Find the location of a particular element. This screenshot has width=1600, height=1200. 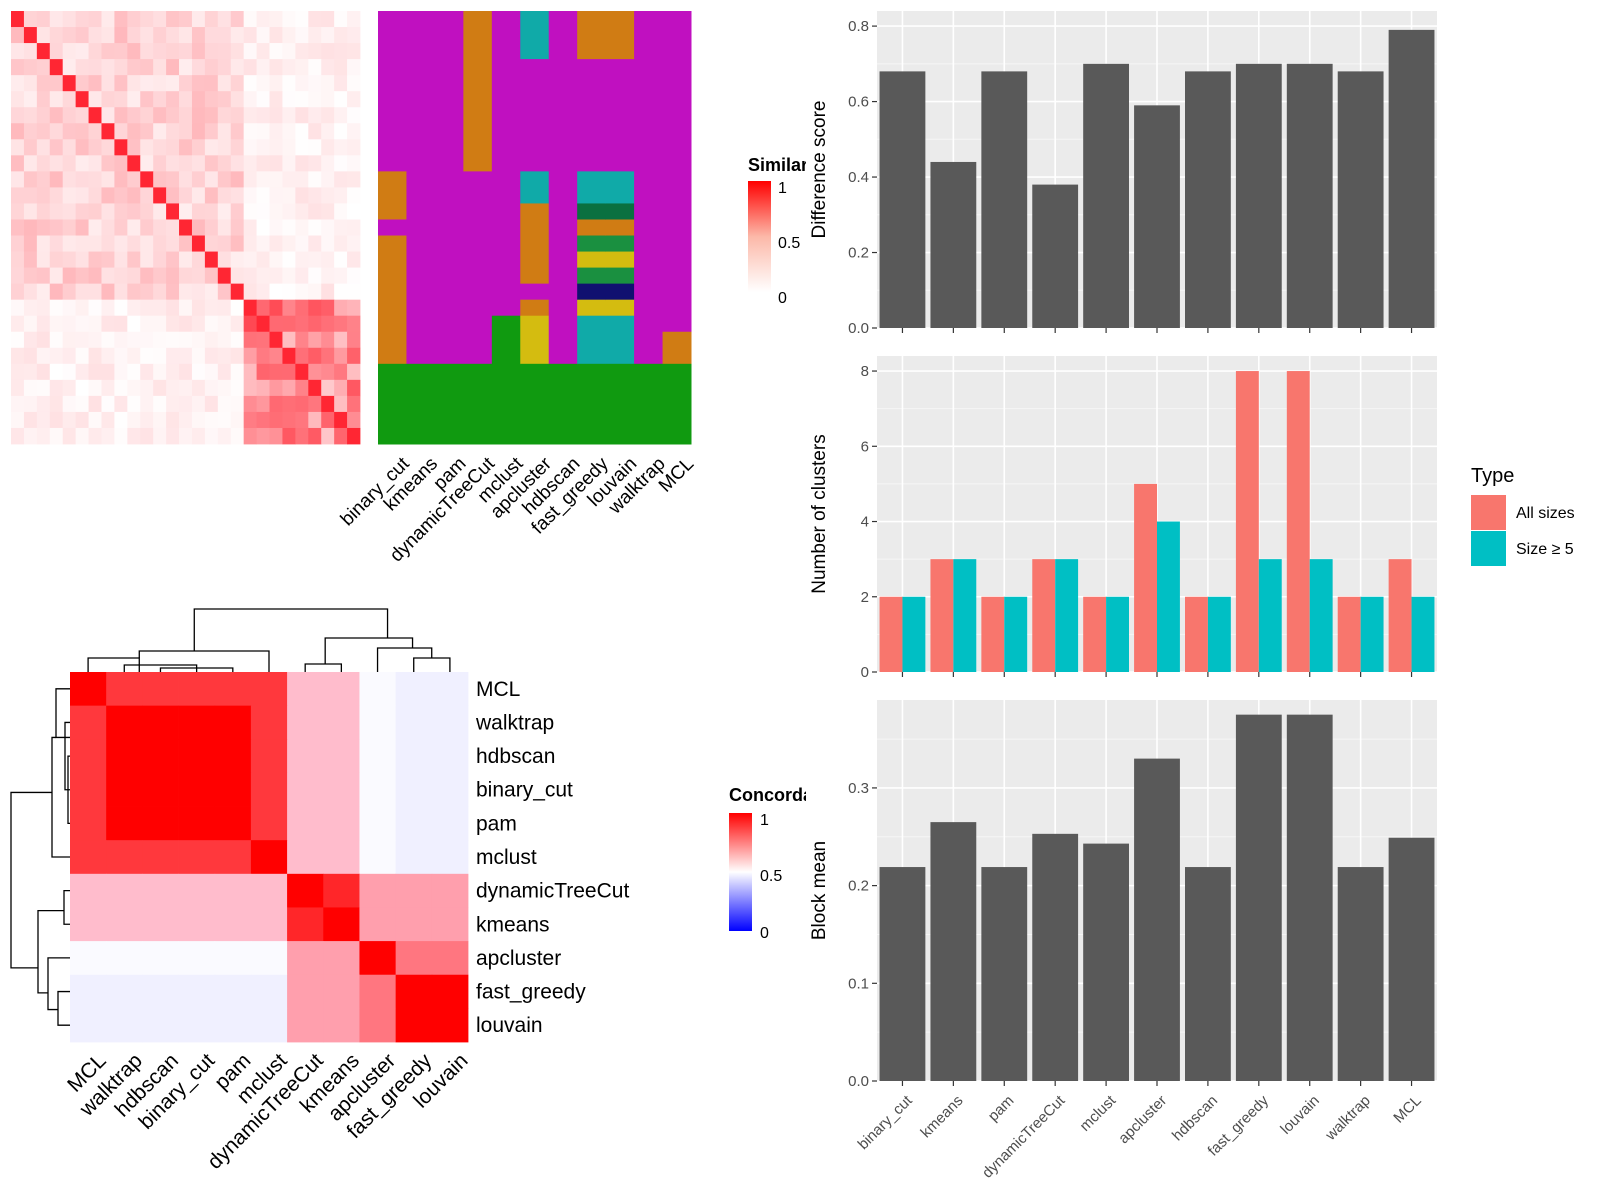

y-axis-title: Number of clusters is located at coordinates (819, 513).